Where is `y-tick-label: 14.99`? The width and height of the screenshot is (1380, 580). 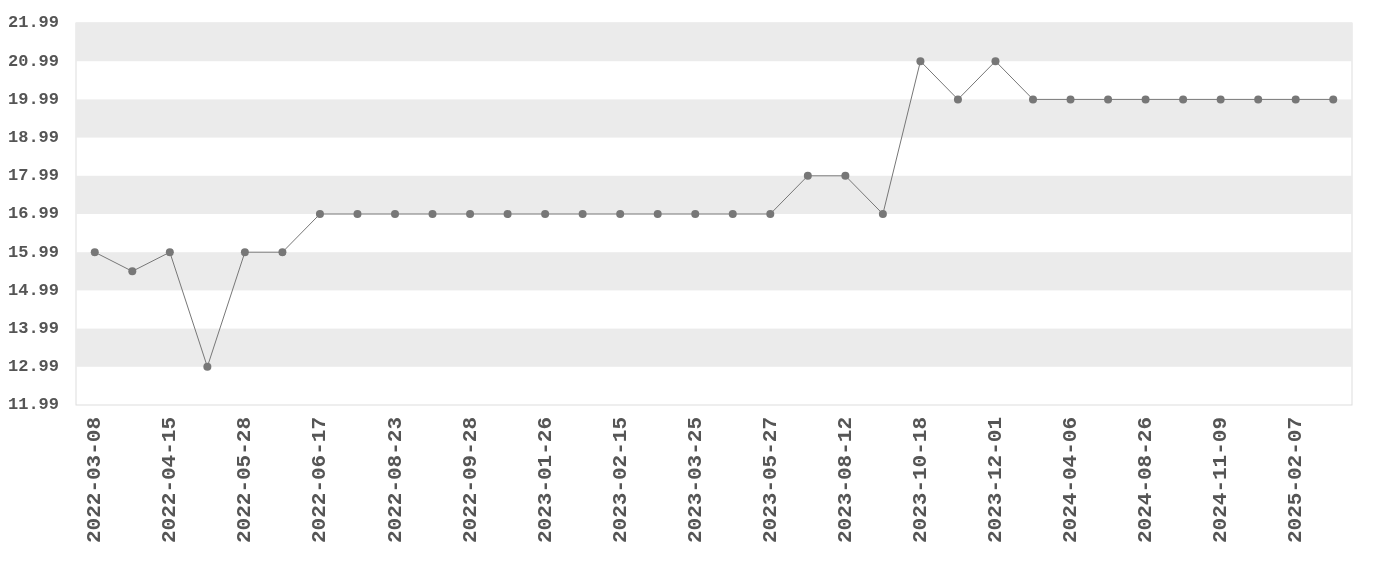
y-tick-label: 14.99 is located at coordinates (34, 290).